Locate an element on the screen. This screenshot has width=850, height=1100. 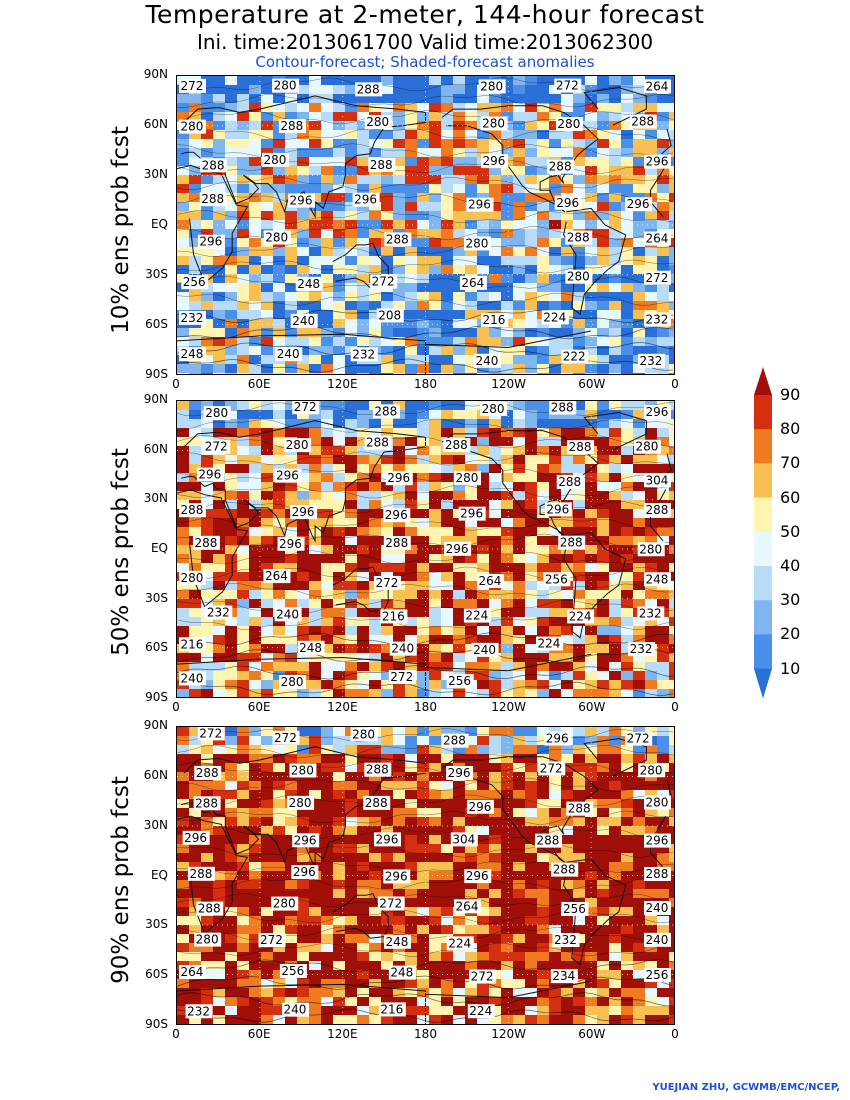
contour-label: 304 is located at coordinates (657, 480).